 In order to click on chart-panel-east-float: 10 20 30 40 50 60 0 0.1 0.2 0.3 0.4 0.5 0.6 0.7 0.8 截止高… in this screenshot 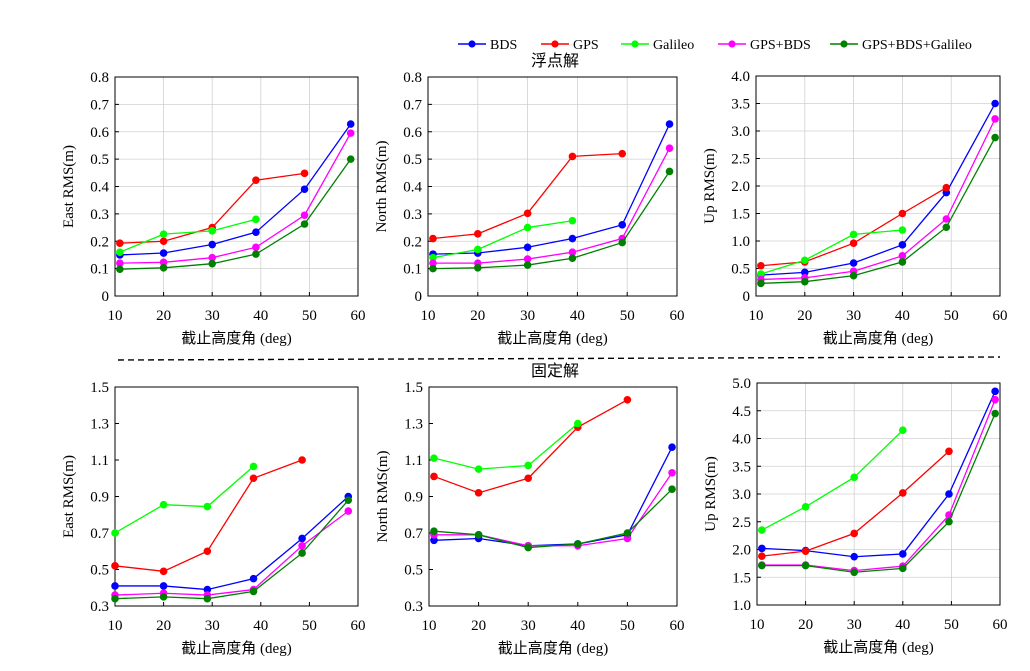, I will do `click(213, 208)`.